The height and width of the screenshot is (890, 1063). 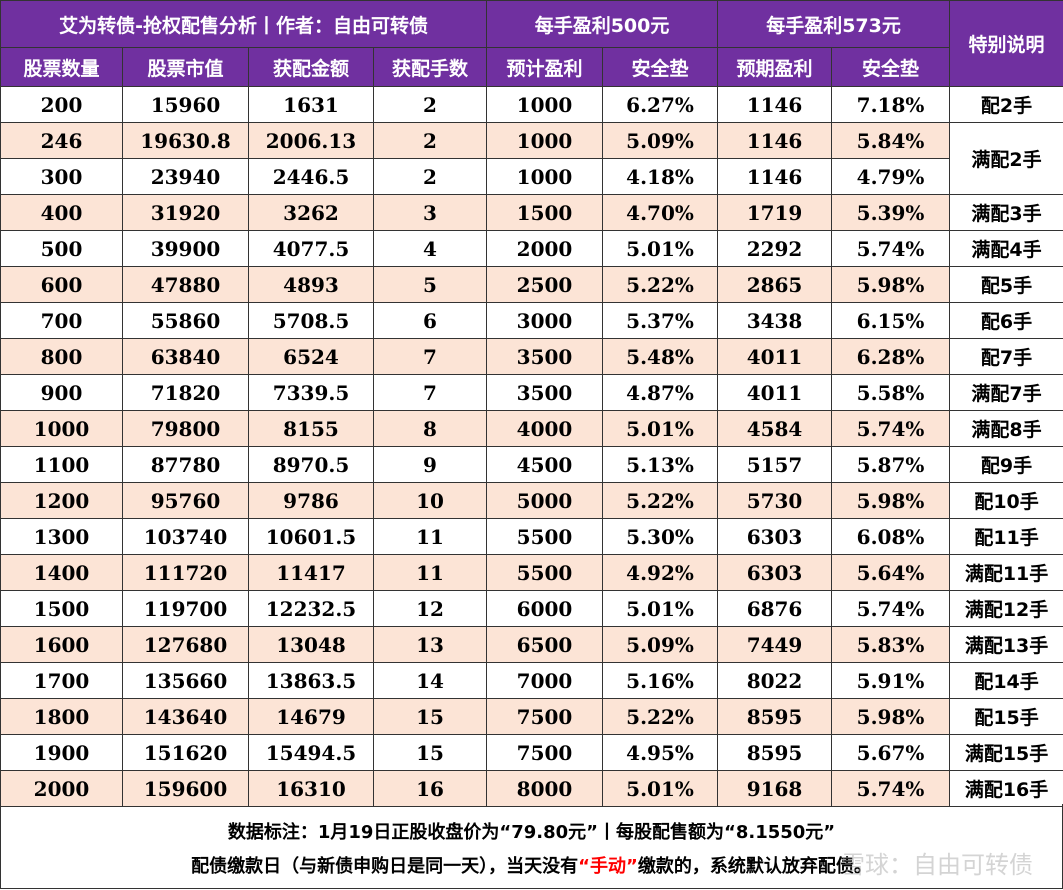 I want to click on footer-line-2-end: 缴款的，系统默认放弃配债。, so click(x=754, y=866).